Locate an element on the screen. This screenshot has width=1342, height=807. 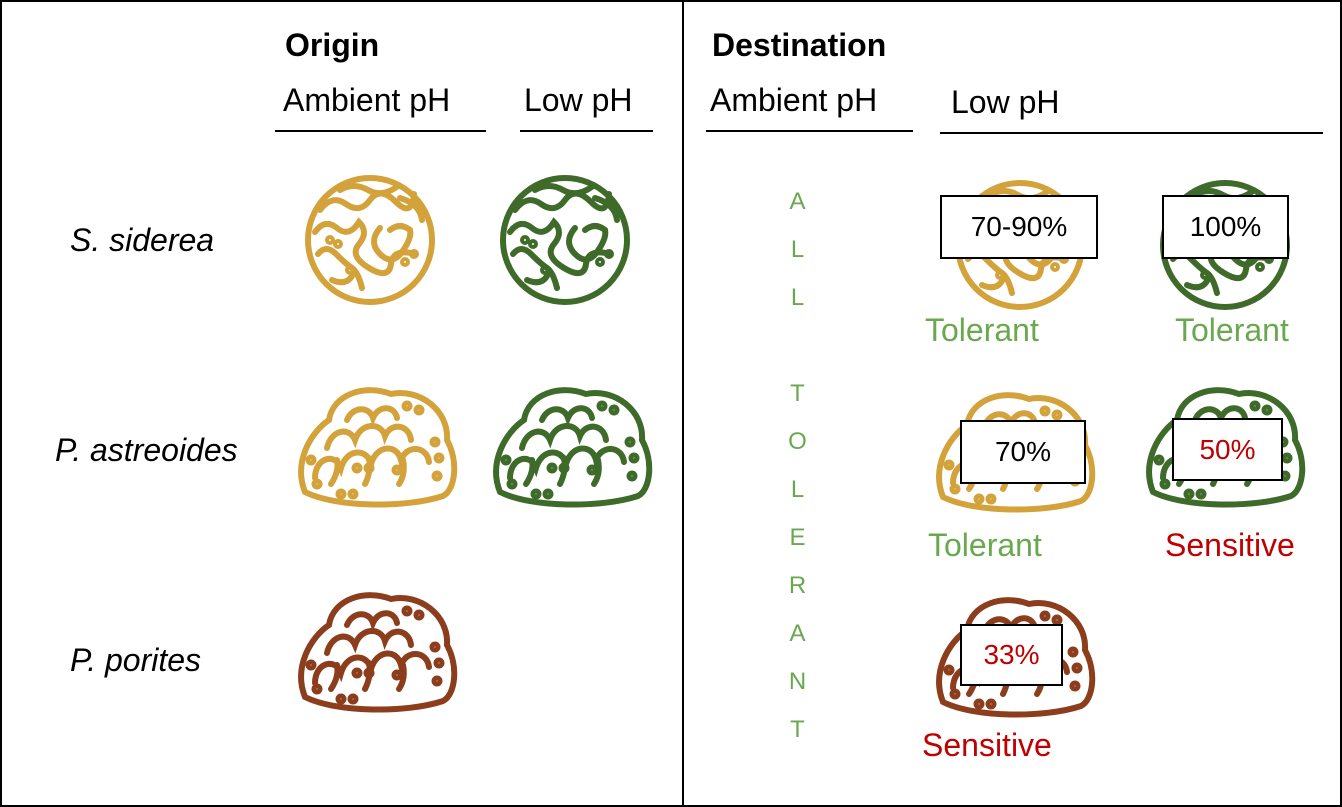
percent-box: 70-90% is located at coordinates (1019, 227).